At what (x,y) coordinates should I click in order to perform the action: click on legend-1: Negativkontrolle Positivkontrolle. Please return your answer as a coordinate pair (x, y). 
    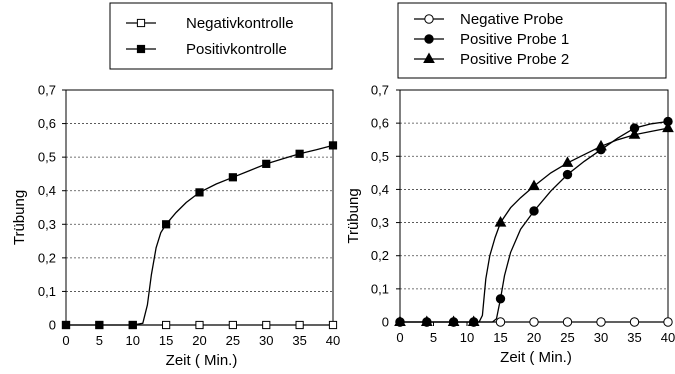
    Looking at the image, I should click on (221, 36).